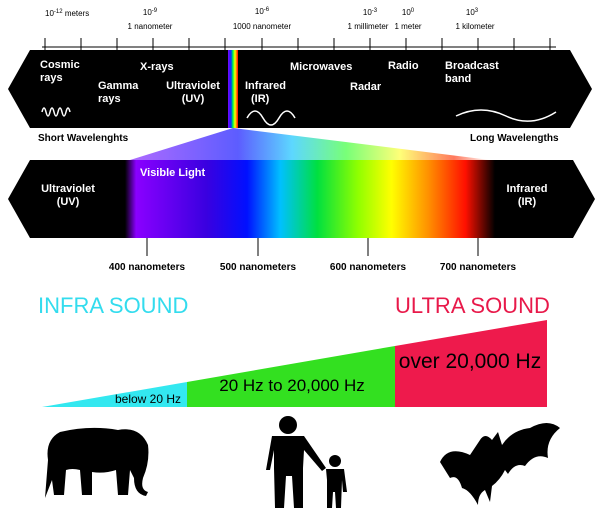 The height and width of the screenshot is (520, 603). I want to click on band-label: band, so click(458, 79).